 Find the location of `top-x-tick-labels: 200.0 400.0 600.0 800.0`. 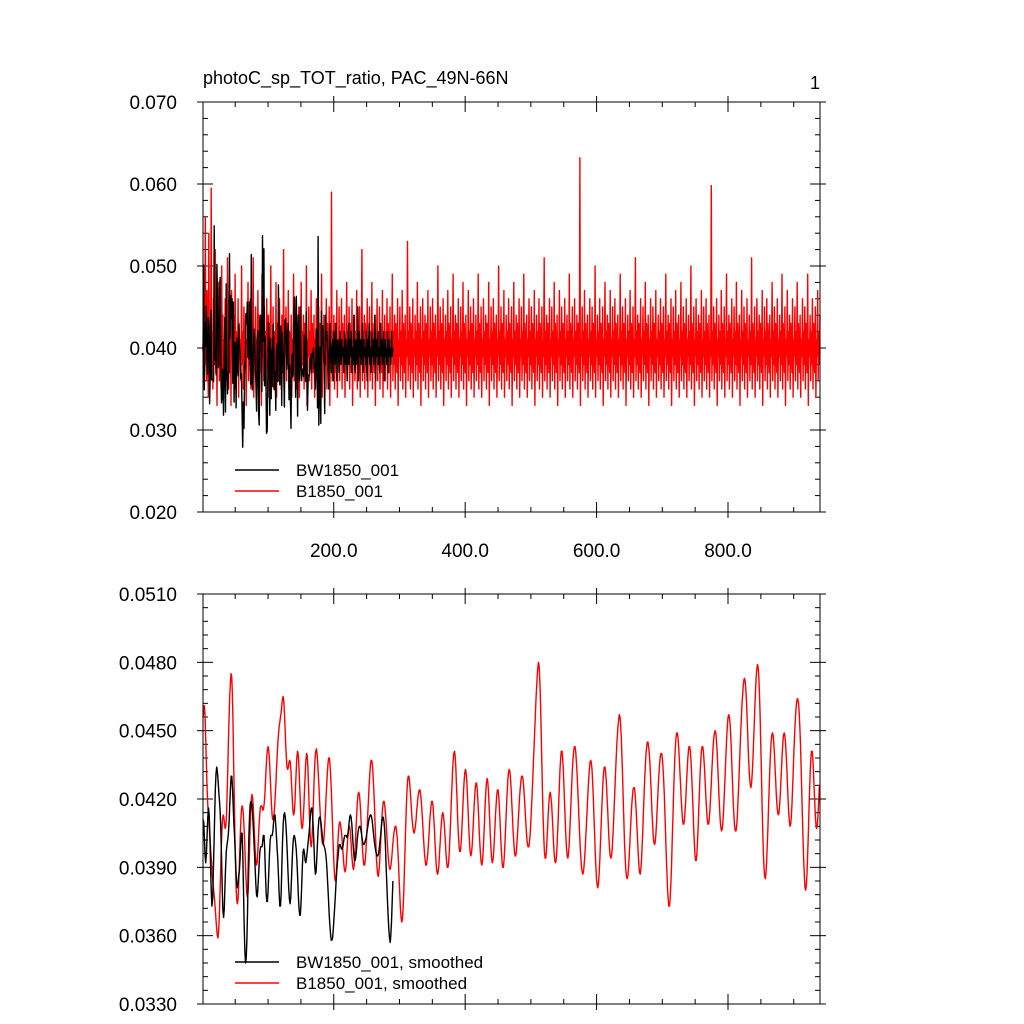

top-x-tick-labels: 200.0 400.0 600.0 800.0 is located at coordinates (531, 551).